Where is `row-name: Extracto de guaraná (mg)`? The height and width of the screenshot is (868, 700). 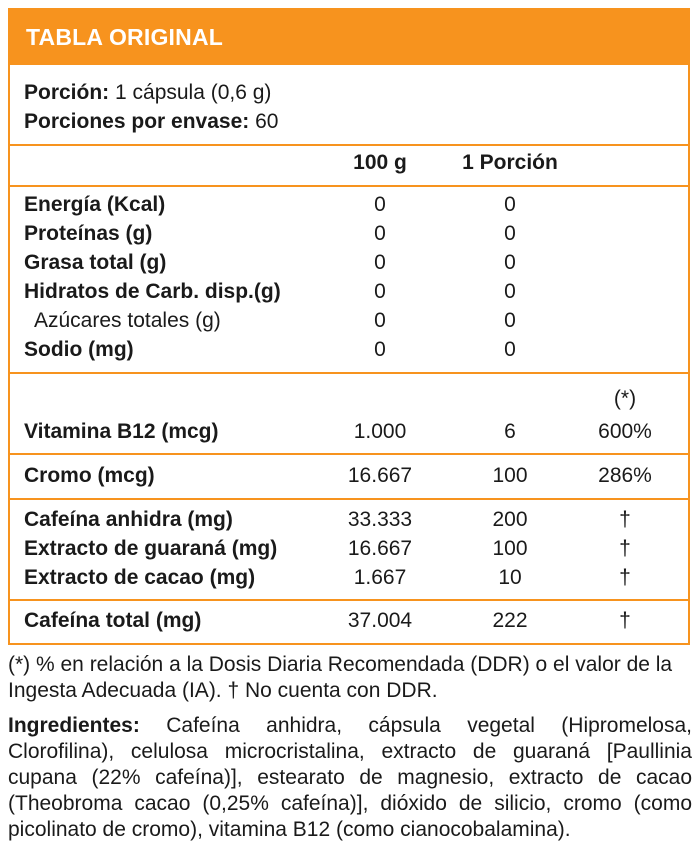 row-name: Extracto de guaraná (mg) is located at coordinates (151, 548).